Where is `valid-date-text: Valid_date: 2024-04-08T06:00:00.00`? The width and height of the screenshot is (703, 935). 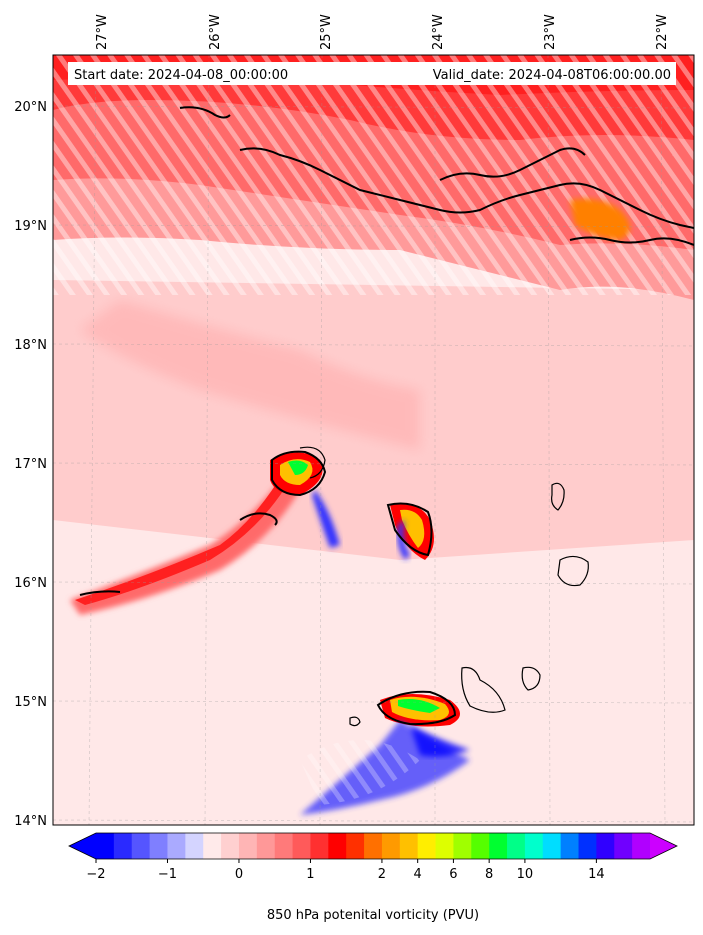 valid-date-text: Valid_date: 2024-04-08T06:00:00.00 is located at coordinates (552, 75).